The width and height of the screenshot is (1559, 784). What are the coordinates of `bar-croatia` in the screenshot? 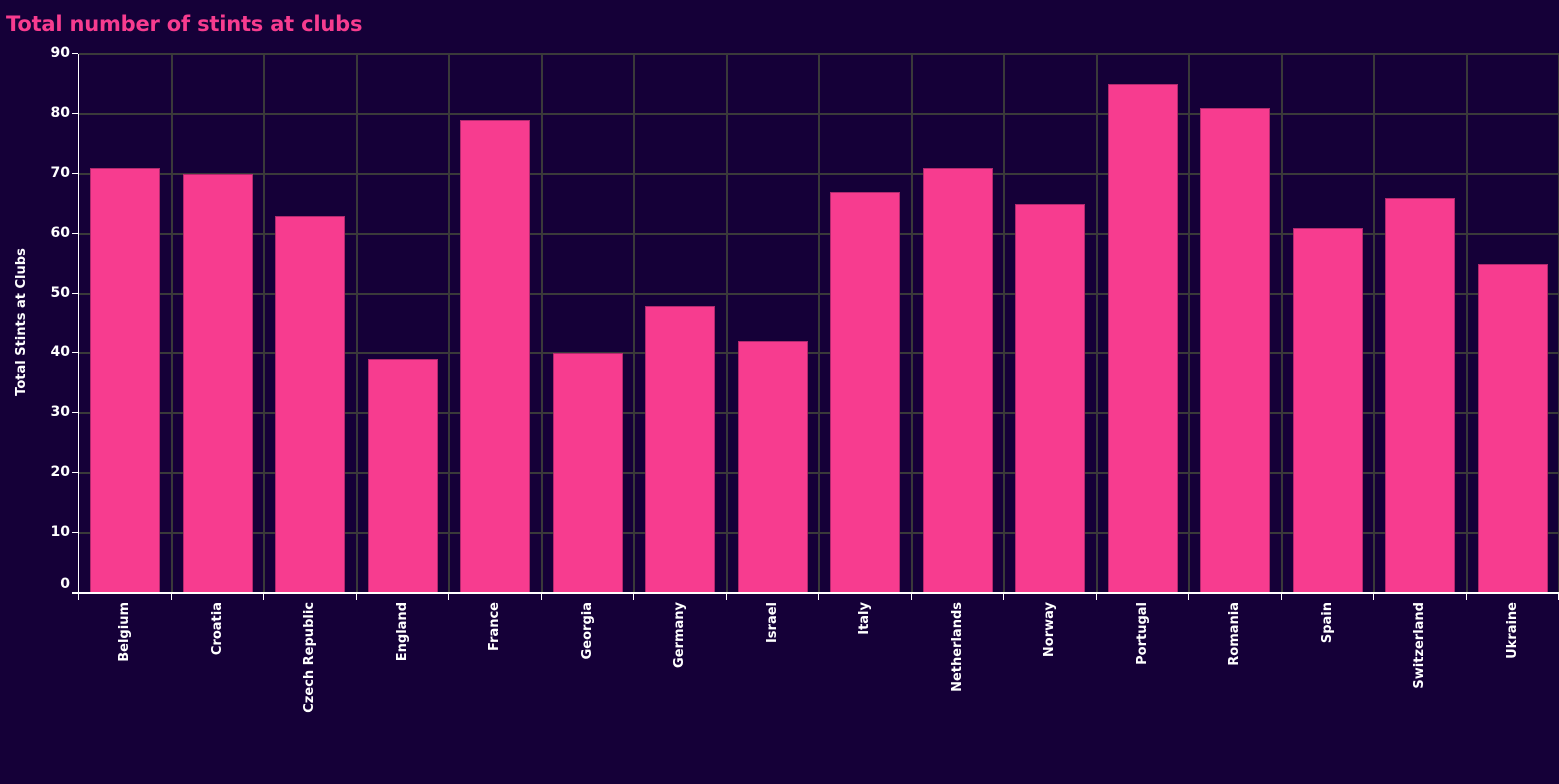 It's located at (217, 383).